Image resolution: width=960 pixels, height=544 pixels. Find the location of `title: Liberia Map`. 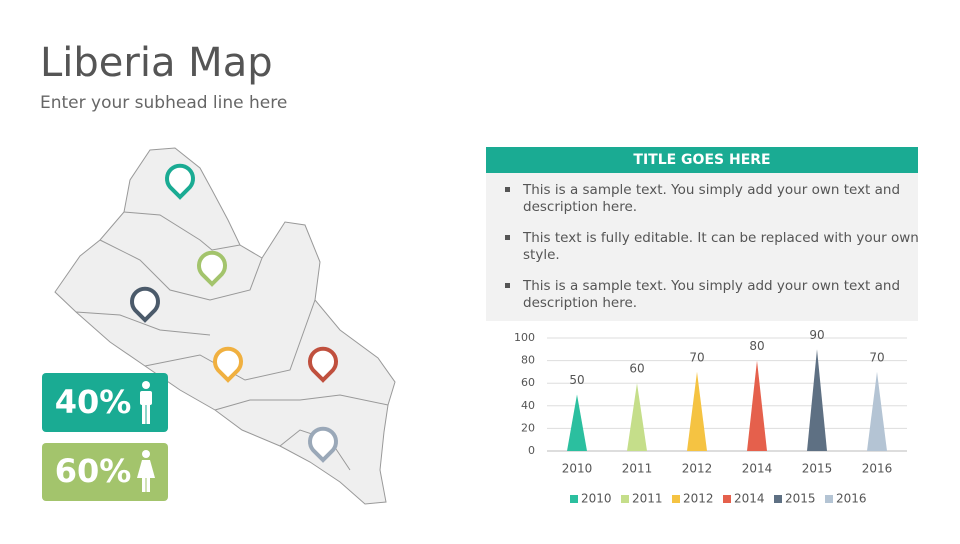

title: Liberia Map is located at coordinates (156, 63).